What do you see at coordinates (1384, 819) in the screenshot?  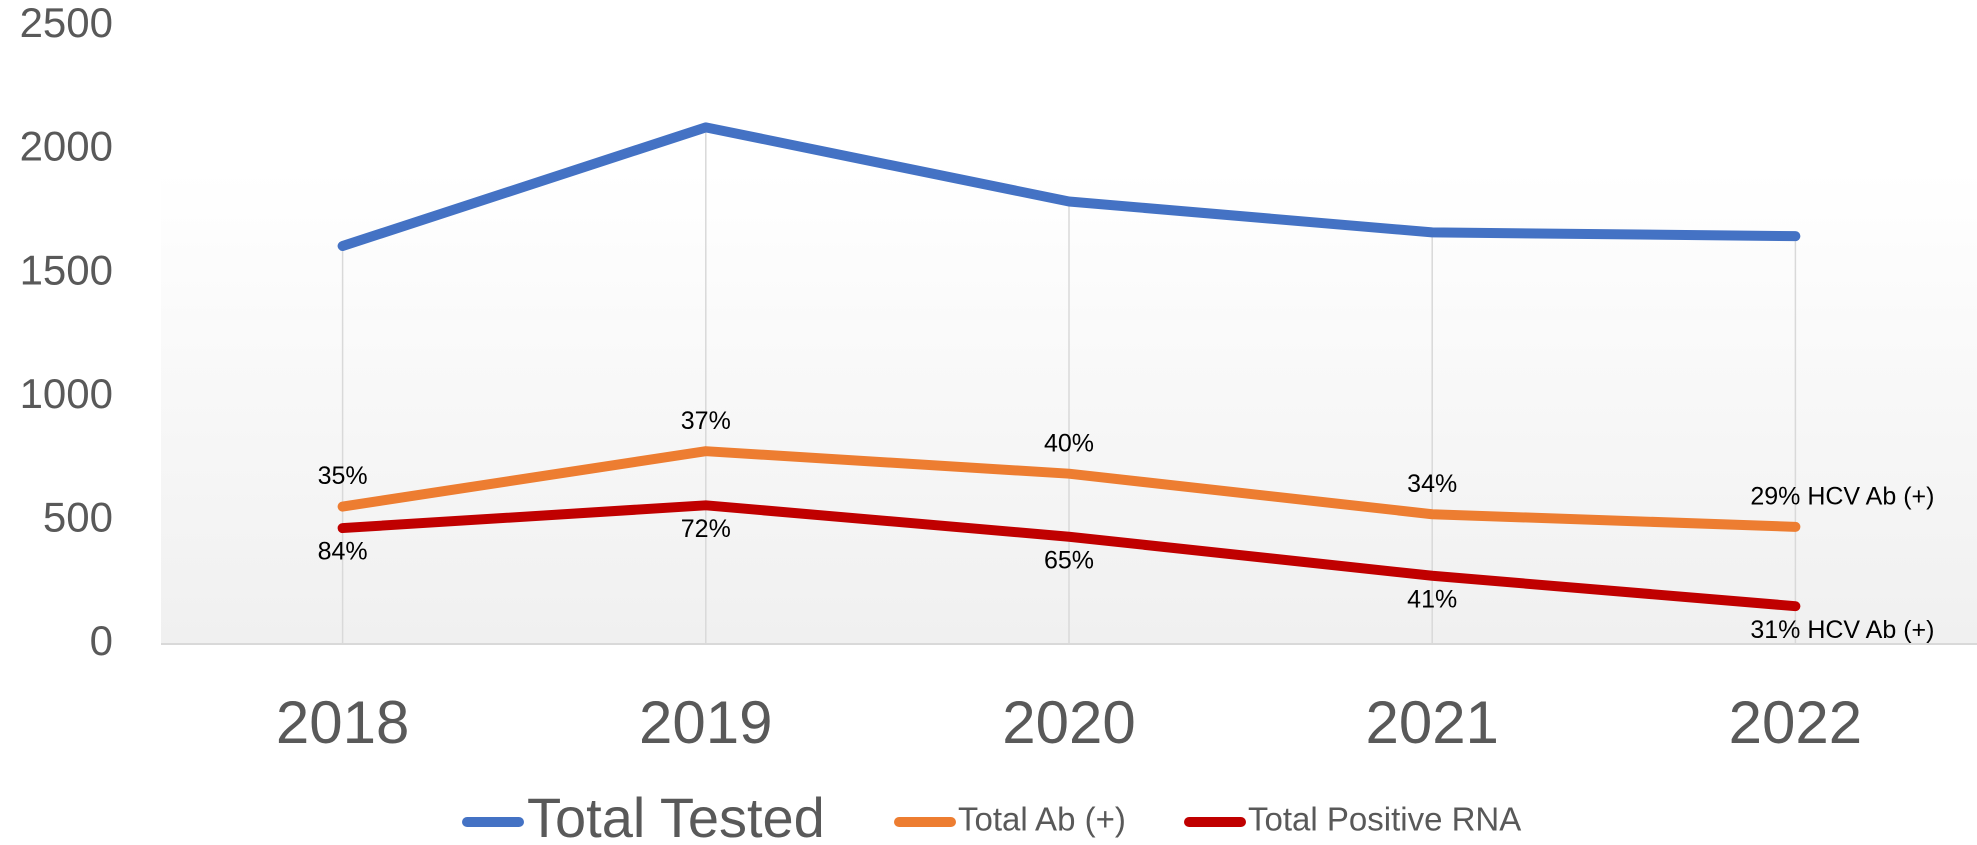 I see `legend-label: Total Positive RNA` at bounding box center [1384, 819].